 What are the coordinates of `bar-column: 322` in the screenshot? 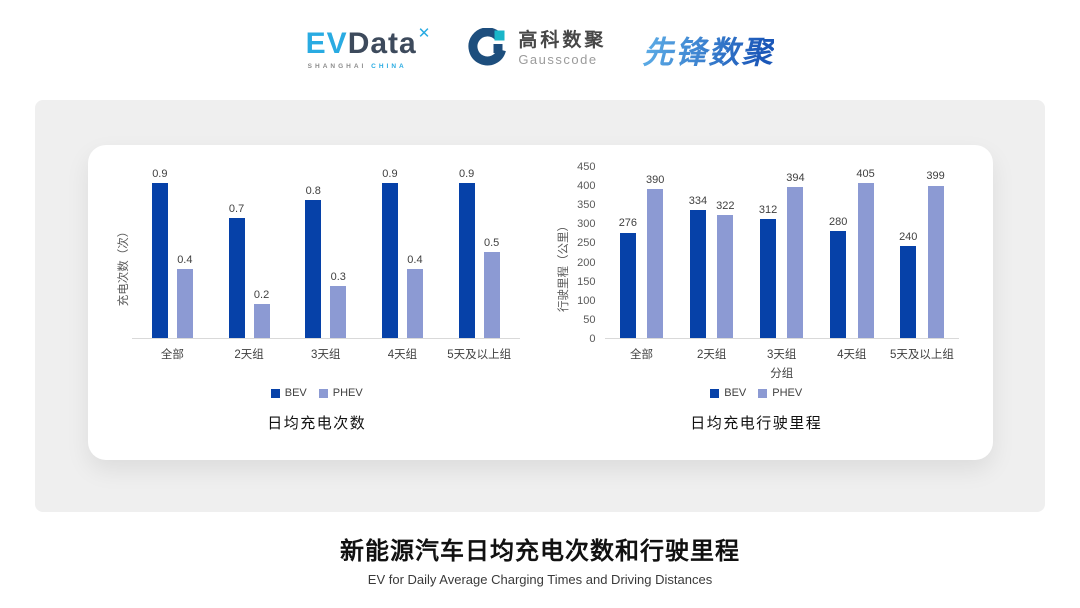 It's located at (725, 252).